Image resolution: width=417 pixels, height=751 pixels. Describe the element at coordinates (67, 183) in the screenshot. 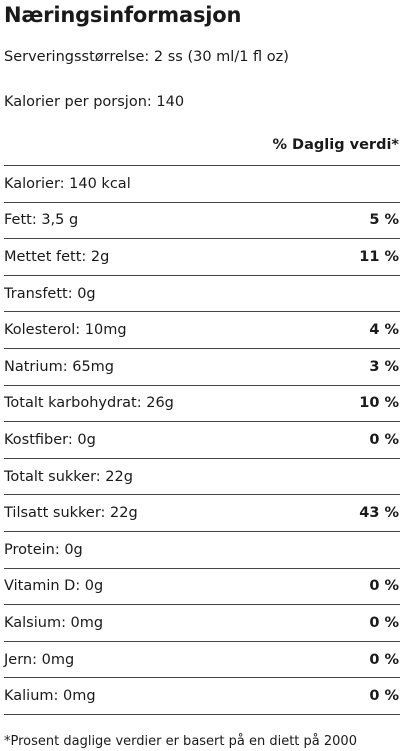

I see `nutrient-label: Kalorier: 140 kcal` at that location.